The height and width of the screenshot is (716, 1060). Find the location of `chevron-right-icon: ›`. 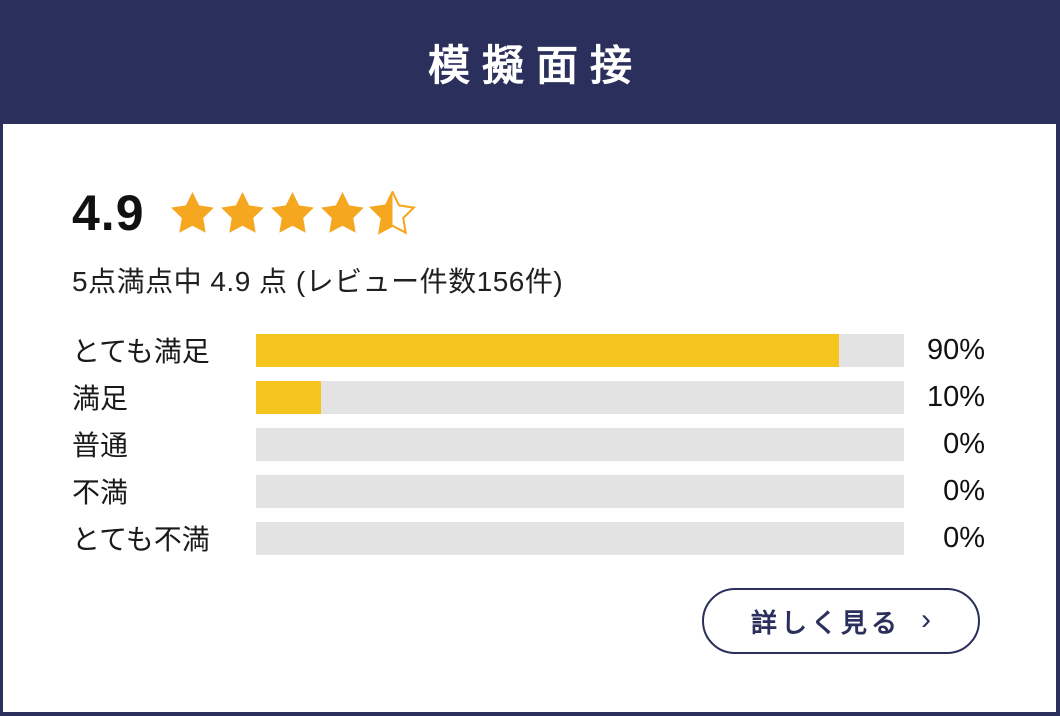

chevron-right-icon: › is located at coordinates (926, 619).